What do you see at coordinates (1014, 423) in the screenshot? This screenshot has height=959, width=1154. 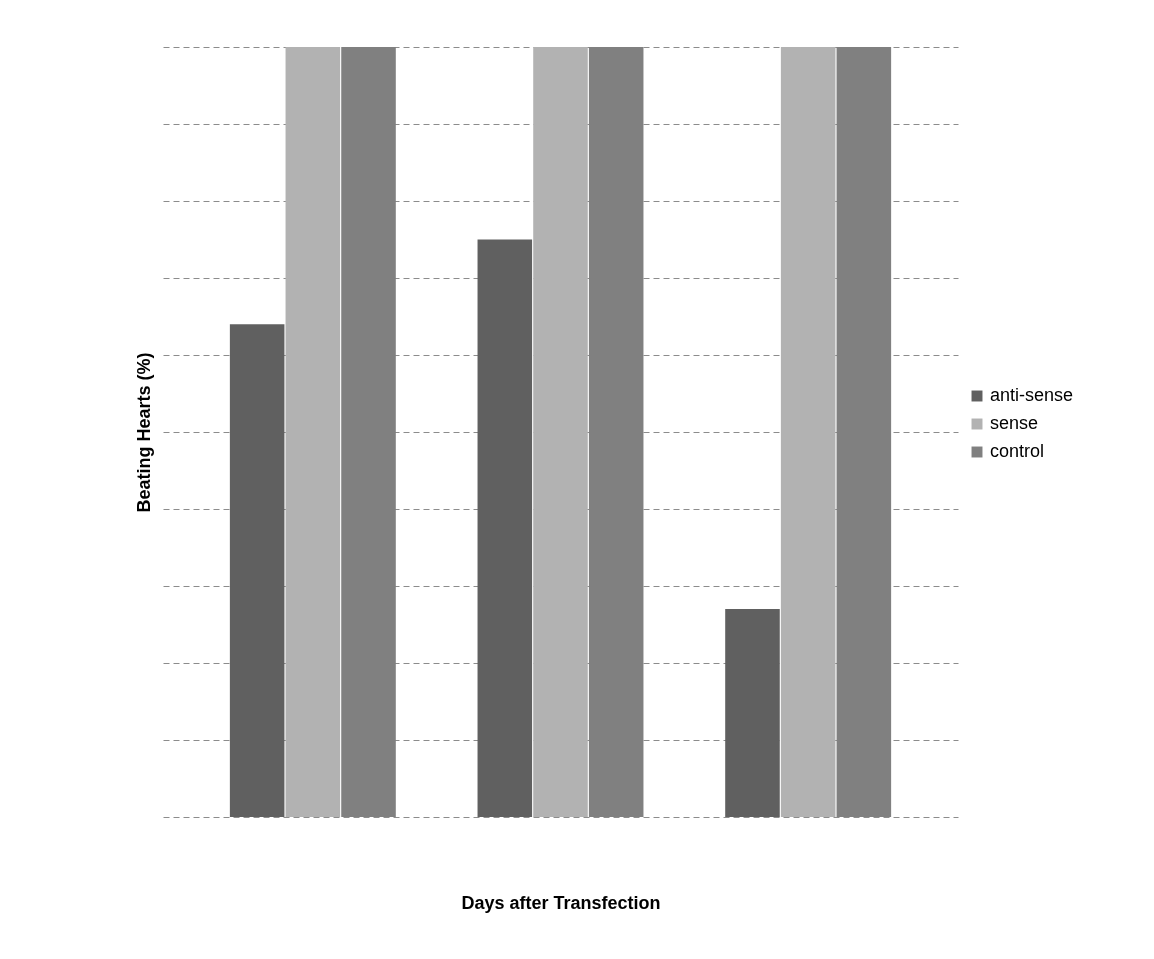 I see `legend-label: sense` at bounding box center [1014, 423].